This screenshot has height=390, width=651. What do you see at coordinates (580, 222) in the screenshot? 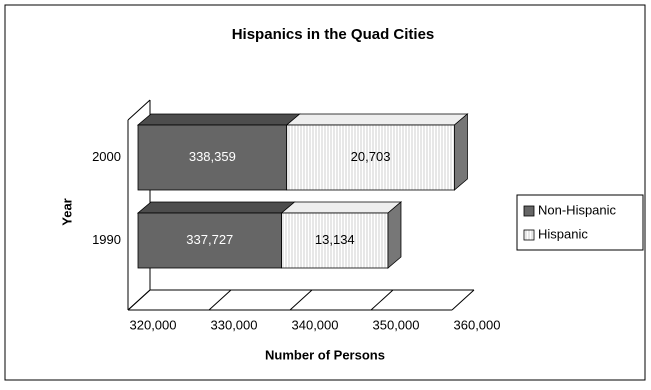
I see `legend-box` at bounding box center [580, 222].